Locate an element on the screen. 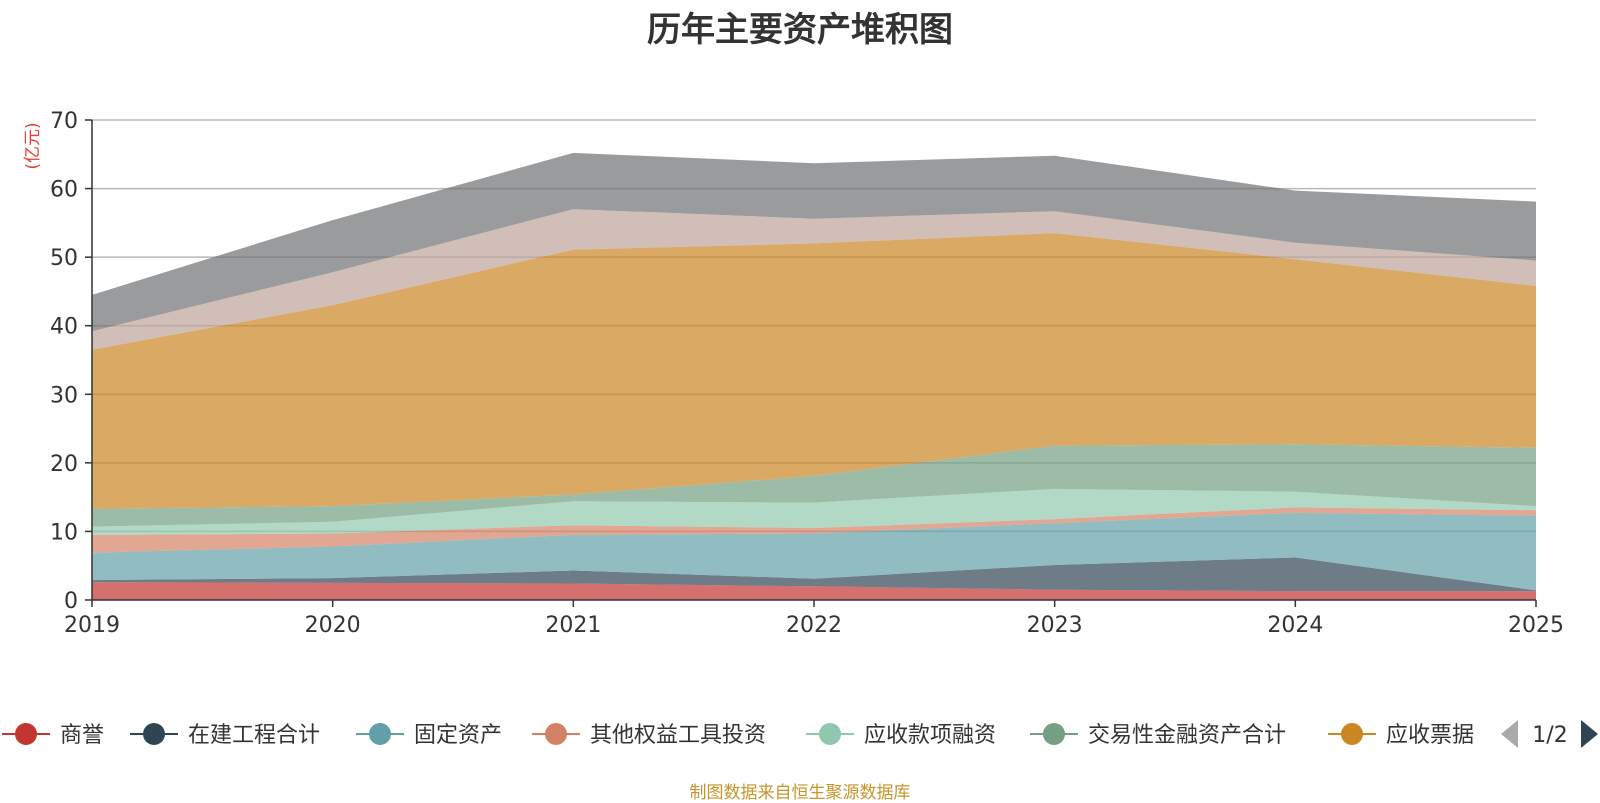  legend-item-3: 固定资产 is located at coordinates (429, 735).